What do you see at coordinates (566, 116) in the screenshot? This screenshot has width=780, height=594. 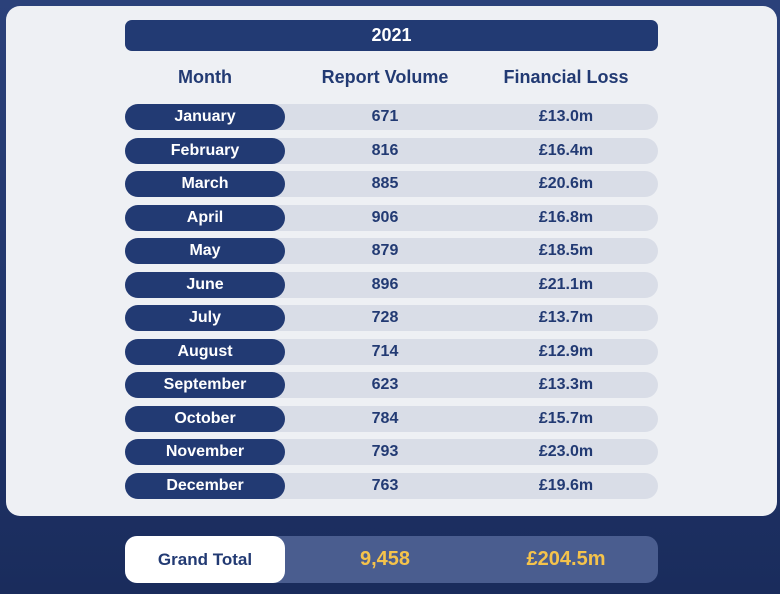 I see `loss-cell: £13.0m` at bounding box center [566, 116].